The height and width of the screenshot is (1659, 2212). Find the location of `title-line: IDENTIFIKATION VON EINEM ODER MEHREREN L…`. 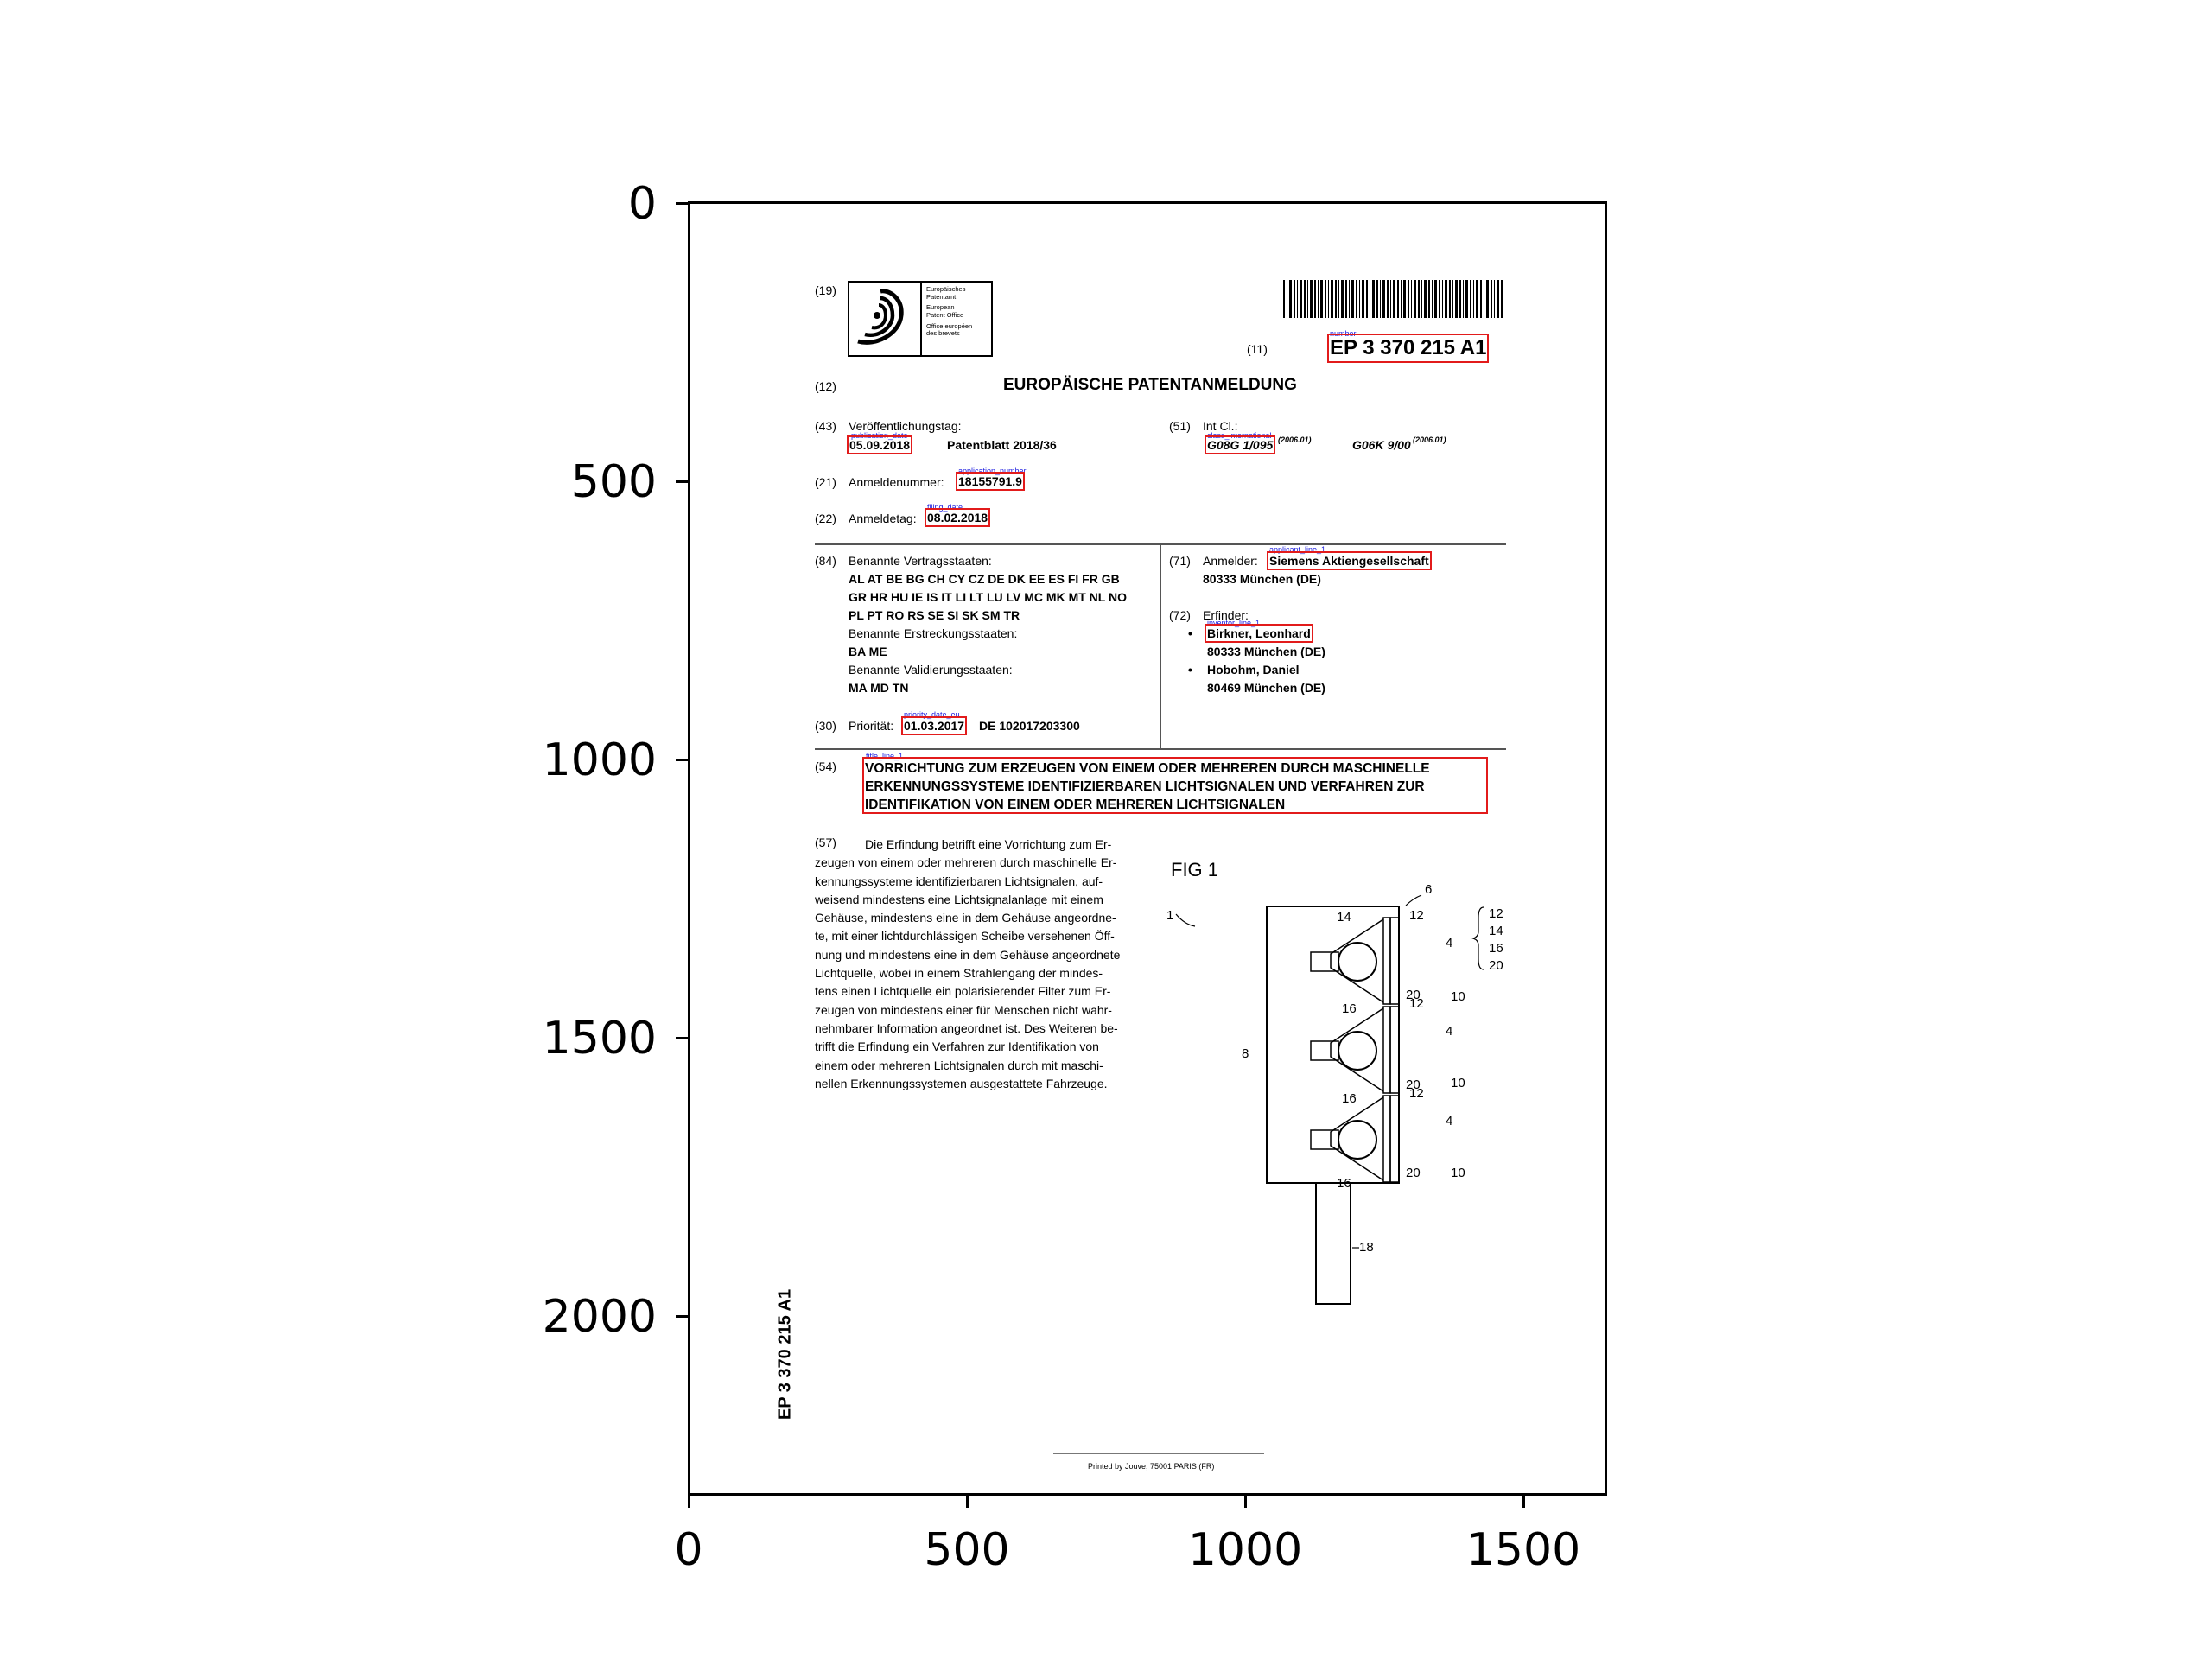

title-line: IDENTIFIKATION VON EINEM ODER MEHREREN L… is located at coordinates (1175, 805).